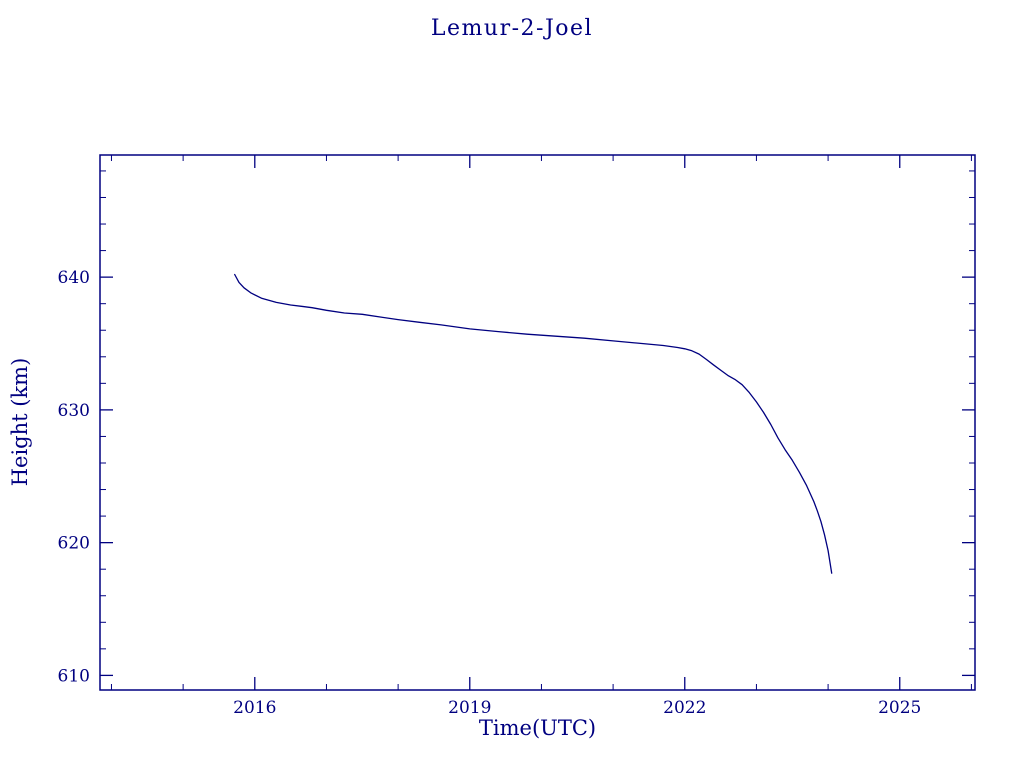 This screenshot has height=768, width=1024. What do you see at coordinates (512, 28) in the screenshot?
I see `chart-title: Lemur-2-Joel` at bounding box center [512, 28].